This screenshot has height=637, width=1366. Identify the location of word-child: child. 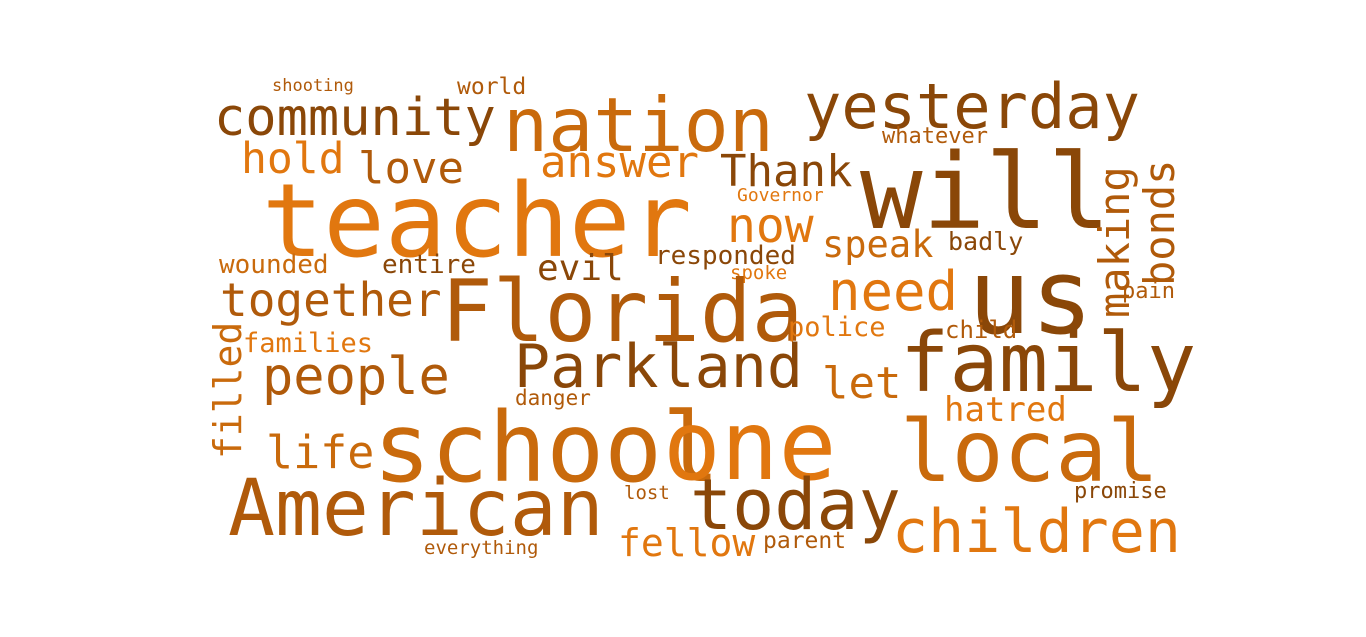
(981, 330).